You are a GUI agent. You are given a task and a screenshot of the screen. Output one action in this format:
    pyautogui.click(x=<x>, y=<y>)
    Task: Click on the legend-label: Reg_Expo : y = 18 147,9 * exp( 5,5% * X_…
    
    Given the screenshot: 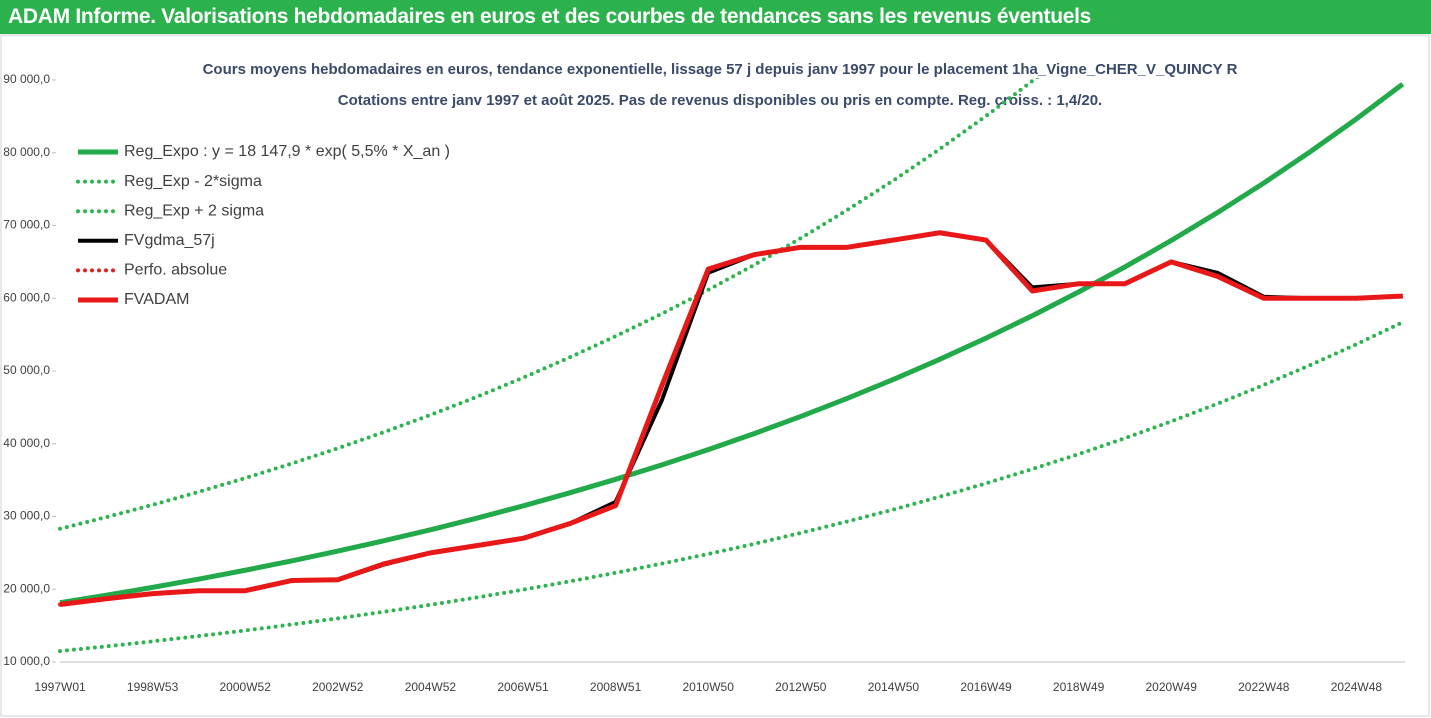 What is the action you would take?
    pyautogui.click(x=287, y=151)
    